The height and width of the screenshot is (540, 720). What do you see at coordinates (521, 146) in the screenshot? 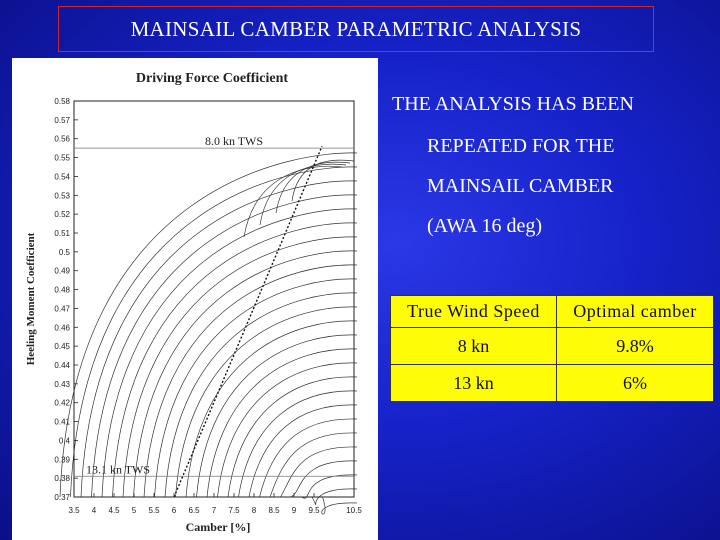
I see `description-line-2: REPEATED FOR THE` at bounding box center [521, 146].